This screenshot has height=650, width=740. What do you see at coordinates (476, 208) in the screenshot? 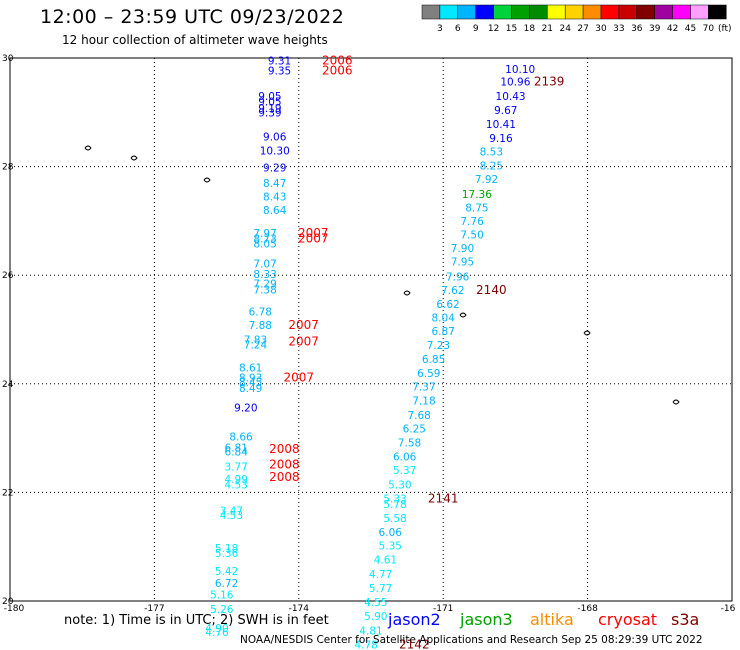
I see `wave-height-point: 8.75` at bounding box center [476, 208].